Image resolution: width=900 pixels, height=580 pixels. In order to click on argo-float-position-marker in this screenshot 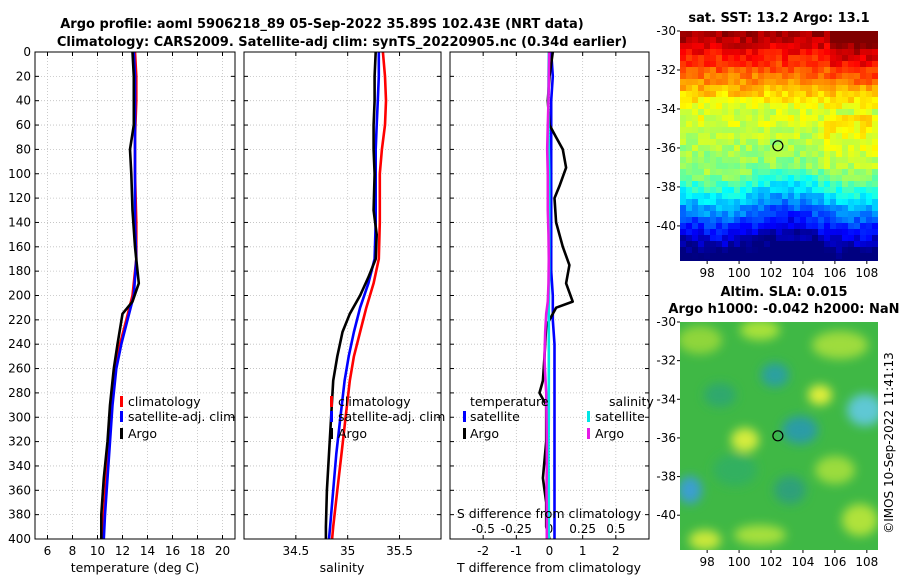, I will do `click(778, 436)`.